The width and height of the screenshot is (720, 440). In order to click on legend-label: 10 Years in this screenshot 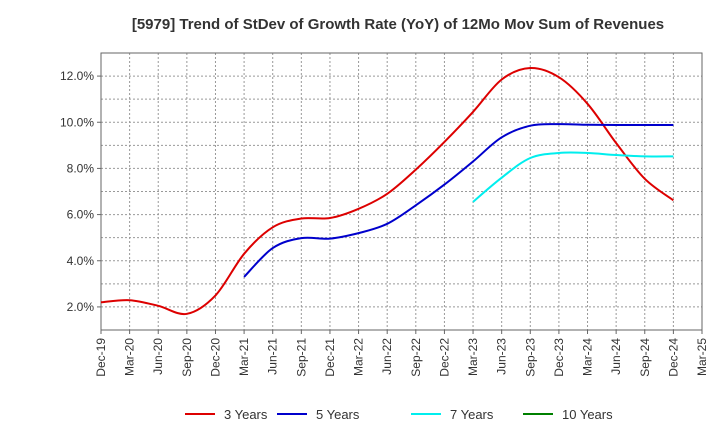, I will do `click(587, 414)`.